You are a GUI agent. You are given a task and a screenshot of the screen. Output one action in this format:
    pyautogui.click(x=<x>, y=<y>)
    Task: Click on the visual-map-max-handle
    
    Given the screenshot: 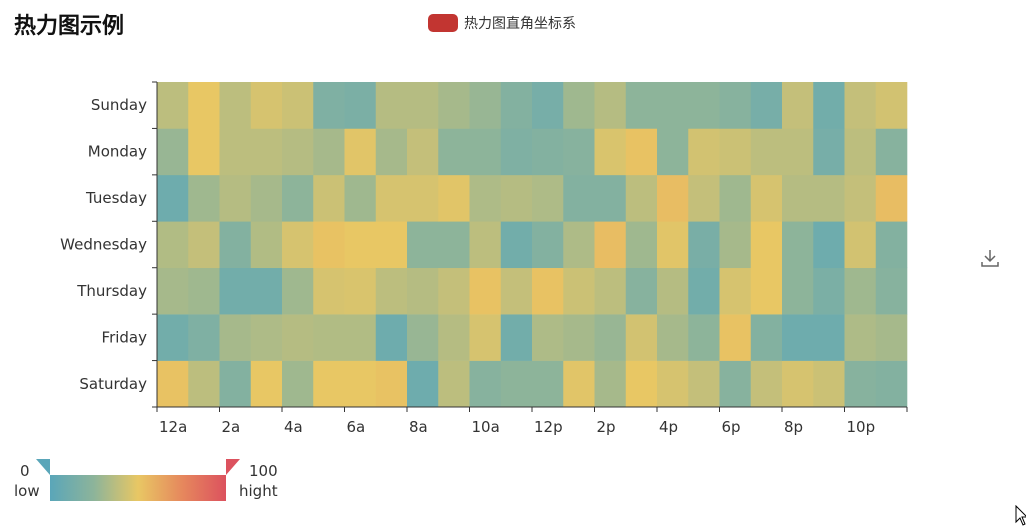 What is the action you would take?
    pyautogui.click(x=233, y=467)
    